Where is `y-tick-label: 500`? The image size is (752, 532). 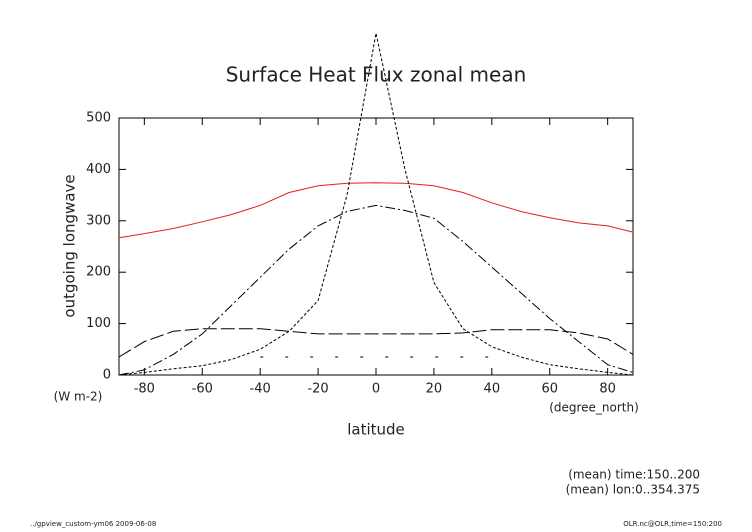
y-tick-label: 500 is located at coordinates (98, 118).